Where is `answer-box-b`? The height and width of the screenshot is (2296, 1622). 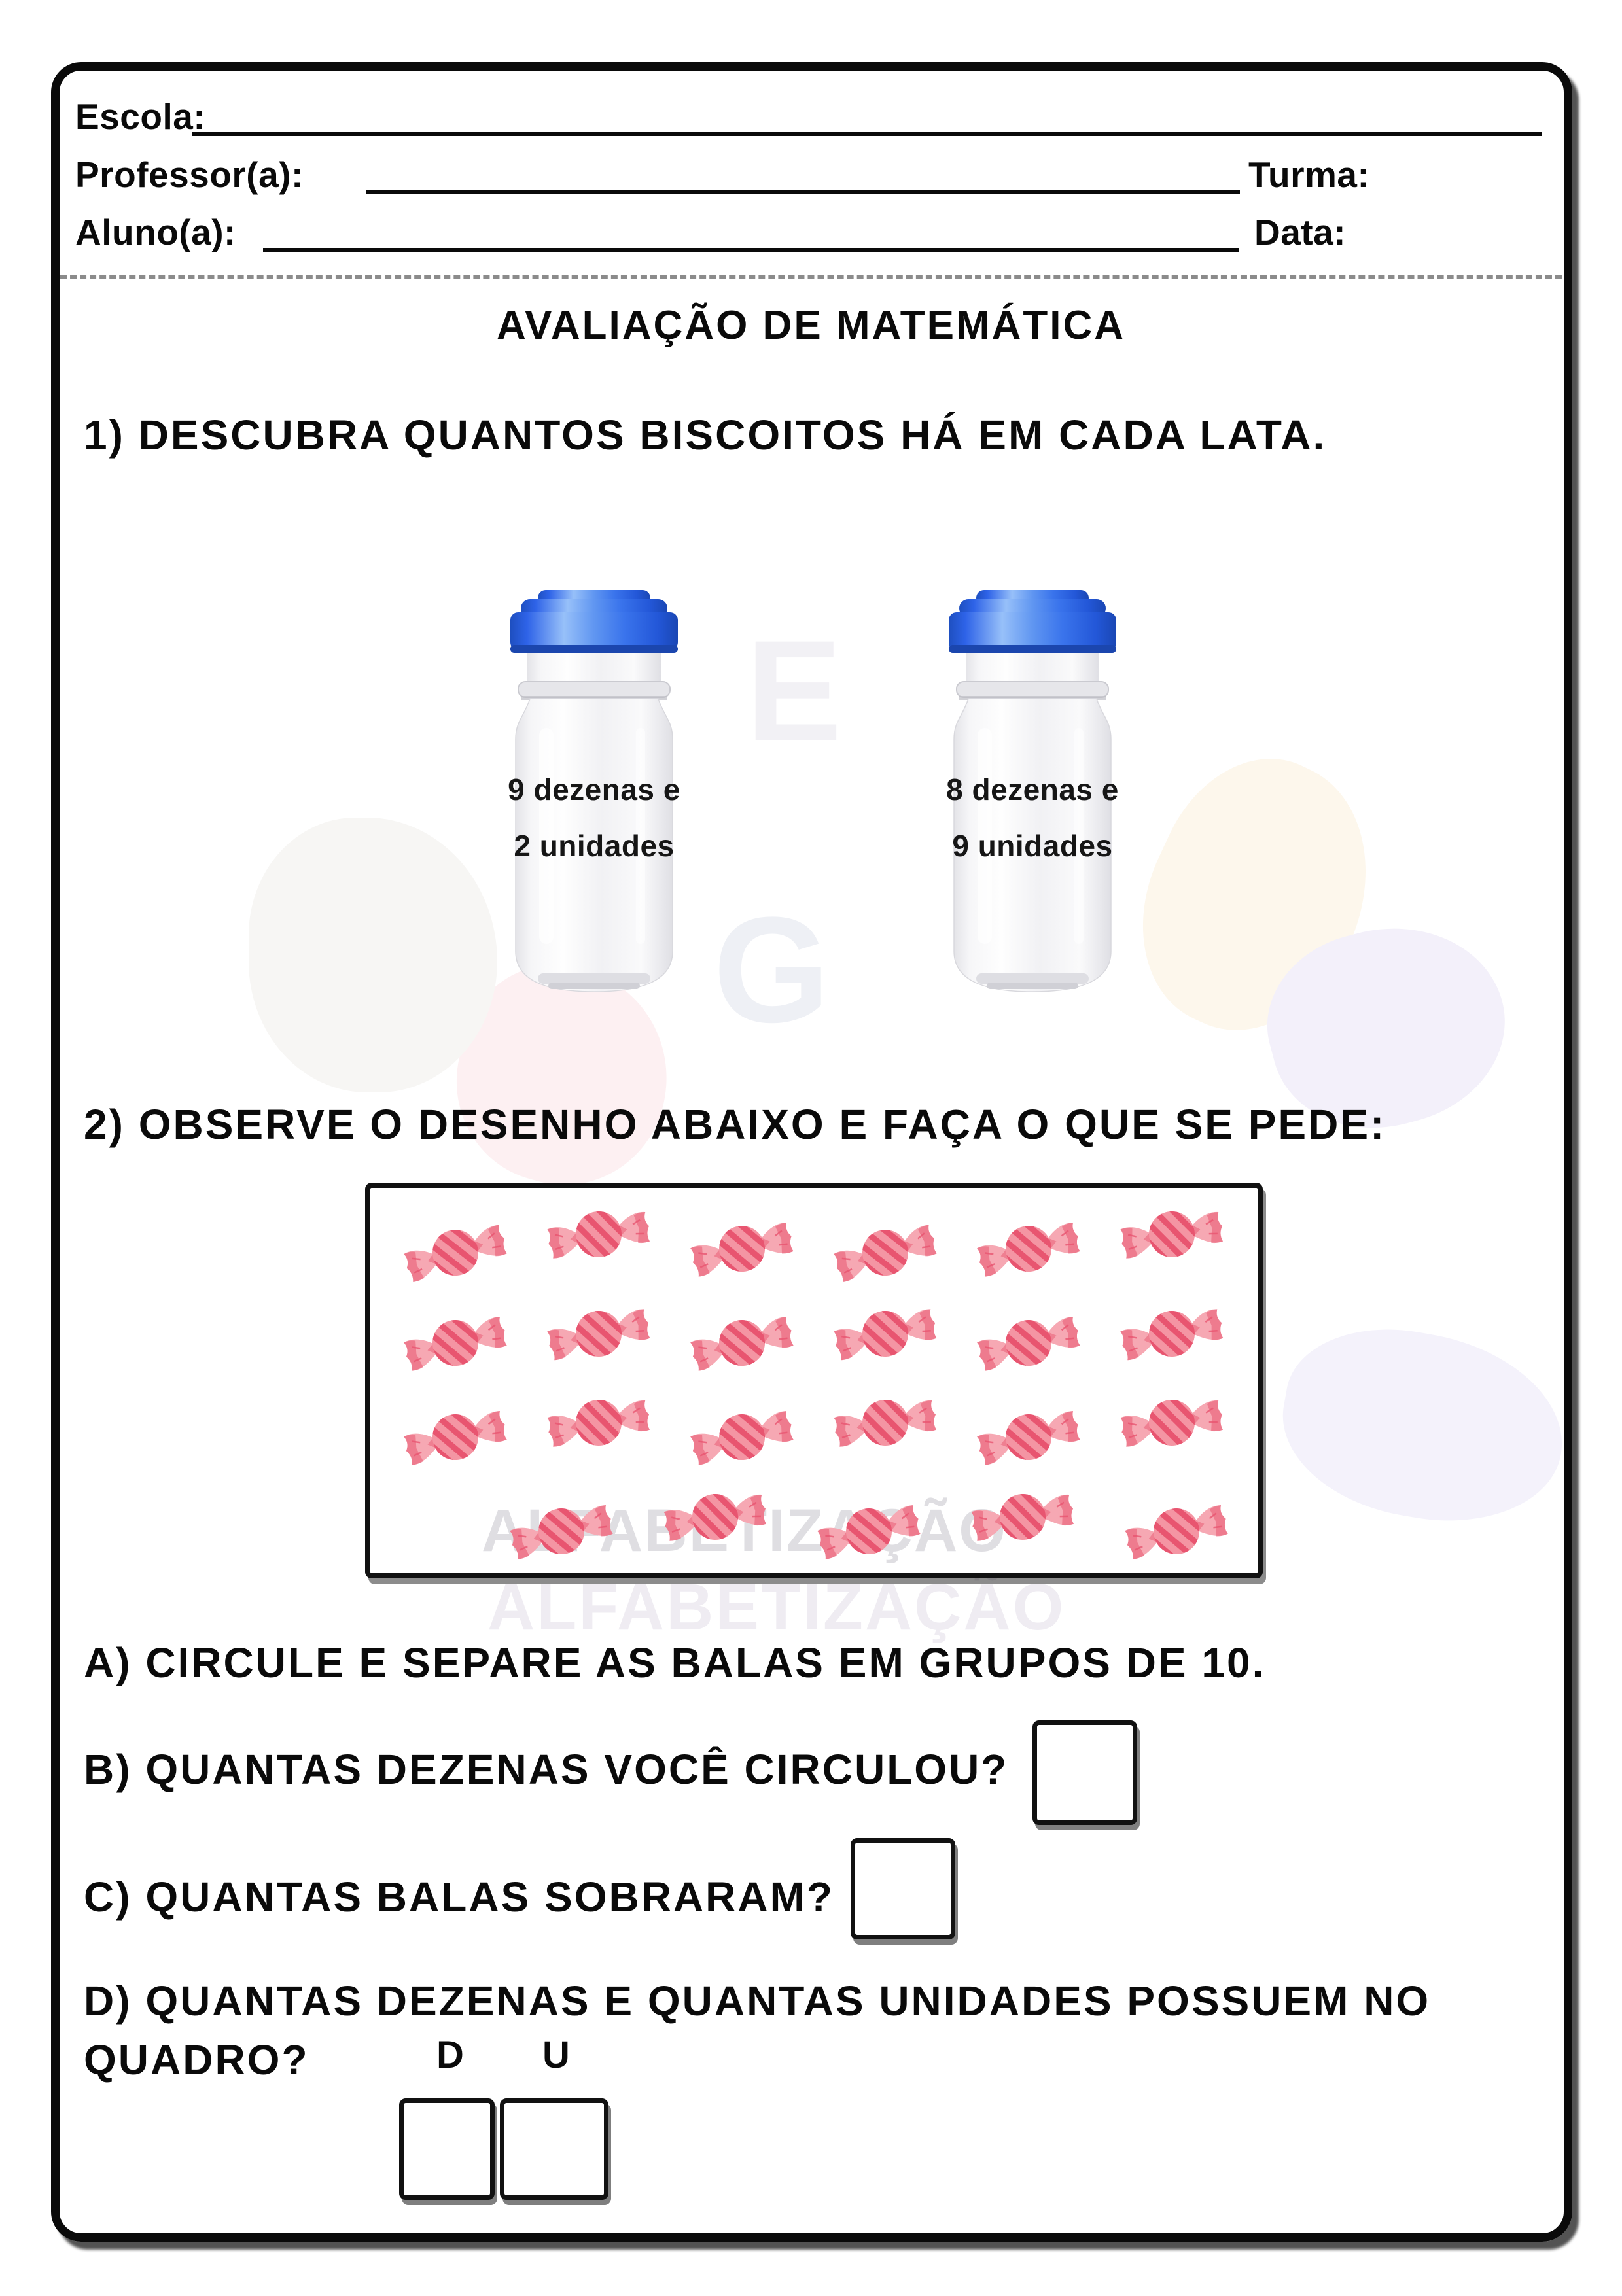 answer-box-b is located at coordinates (1084, 1772).